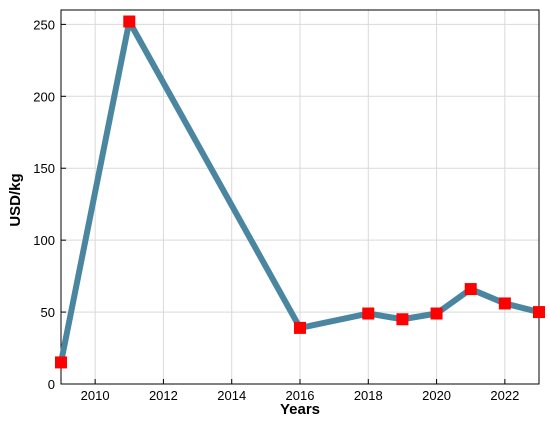 This screenshot has height=424, width=550. I want to click on x-tick-label: 2014, so click(231, 395).